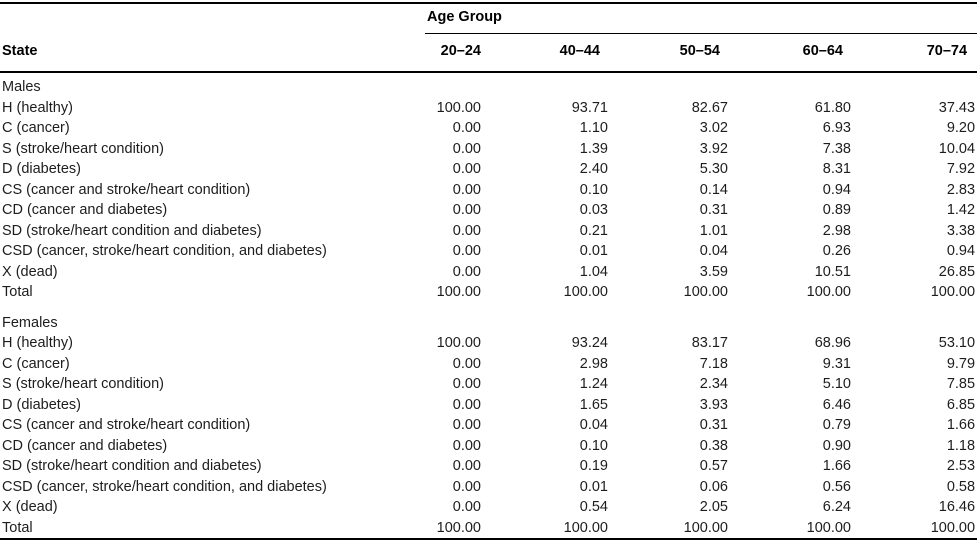 The width and height of the screenshot is (977, 545). What do you see at coordinates (961, 404) in the screenshot?
I see `value-cell: 6.85` at bounding box center [961, 404].